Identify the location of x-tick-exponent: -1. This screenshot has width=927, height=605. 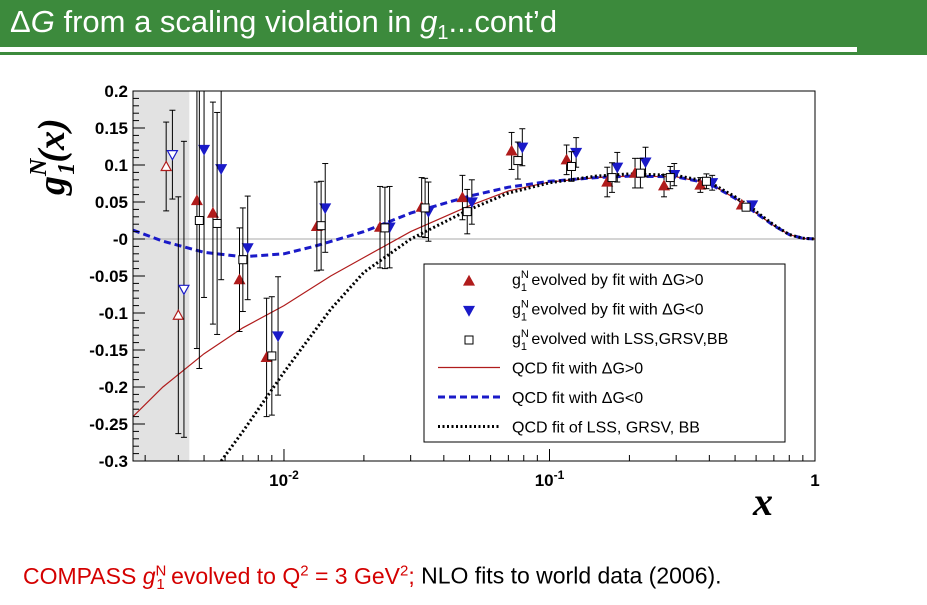
(559, 475).